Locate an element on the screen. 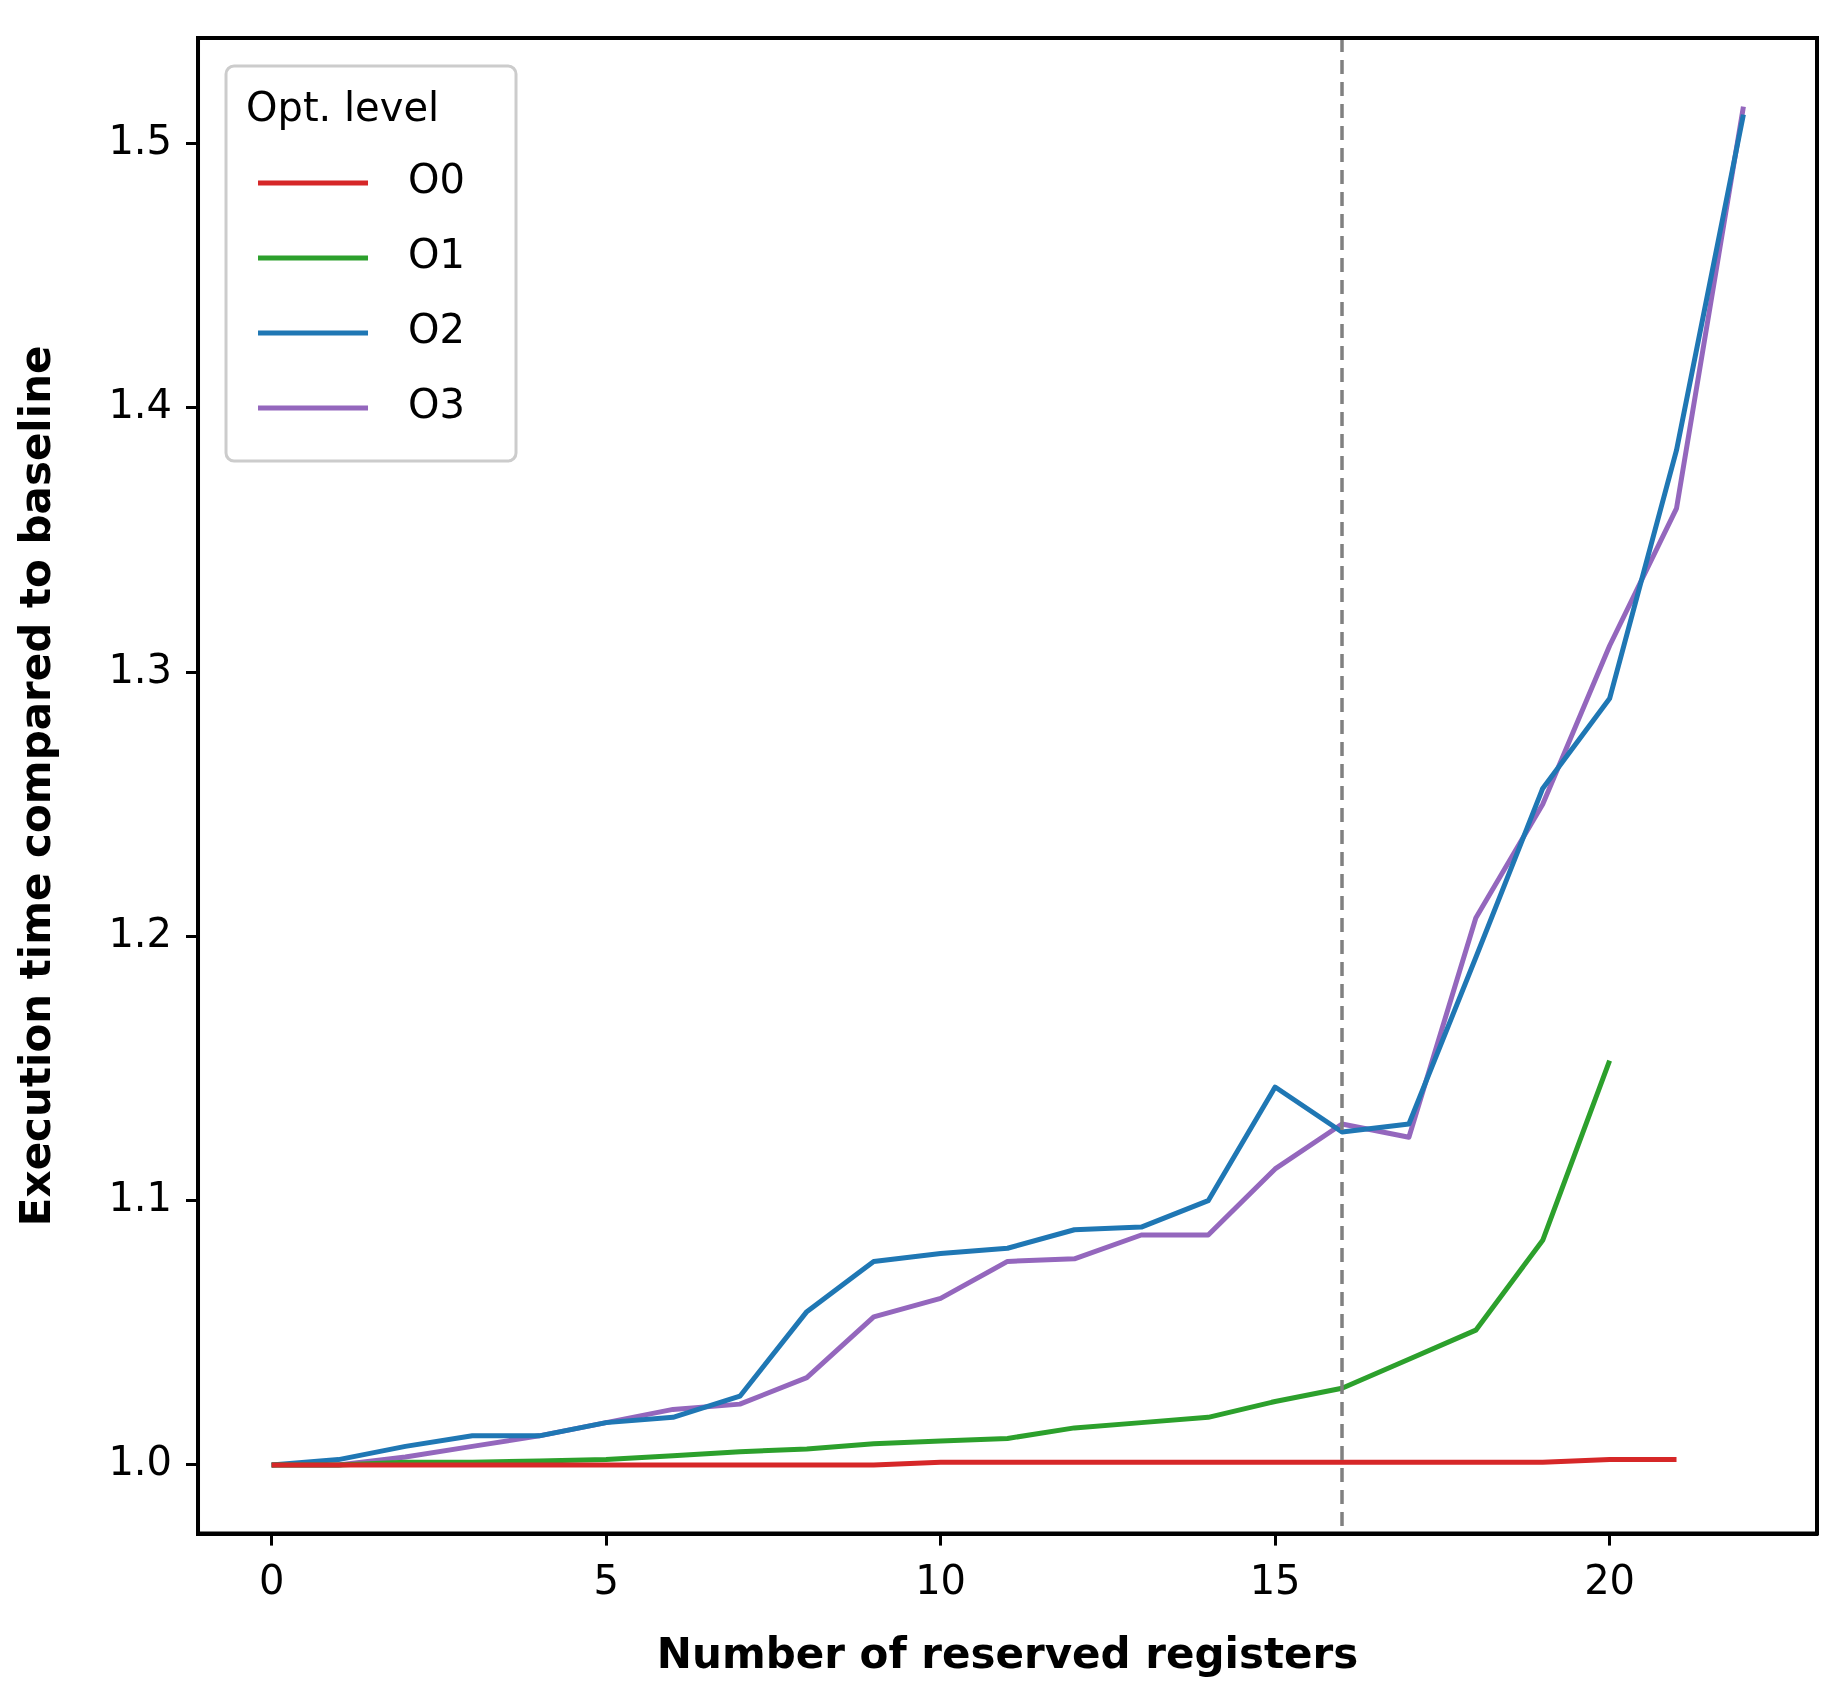 This screenshot has height=1696, width=1825. x-tick-label: 15 is located at coordinates (1275, 1579).